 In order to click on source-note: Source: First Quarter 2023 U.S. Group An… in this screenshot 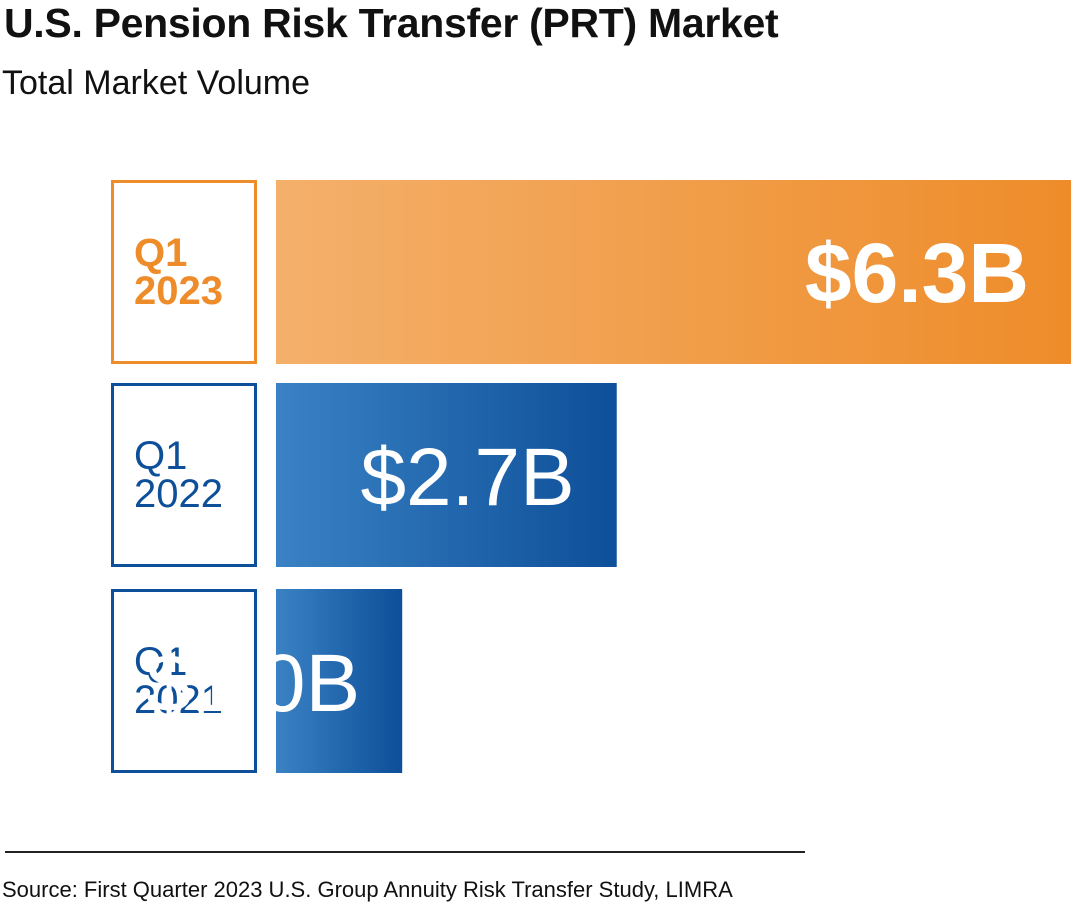, I will do `click(367, 889)`.